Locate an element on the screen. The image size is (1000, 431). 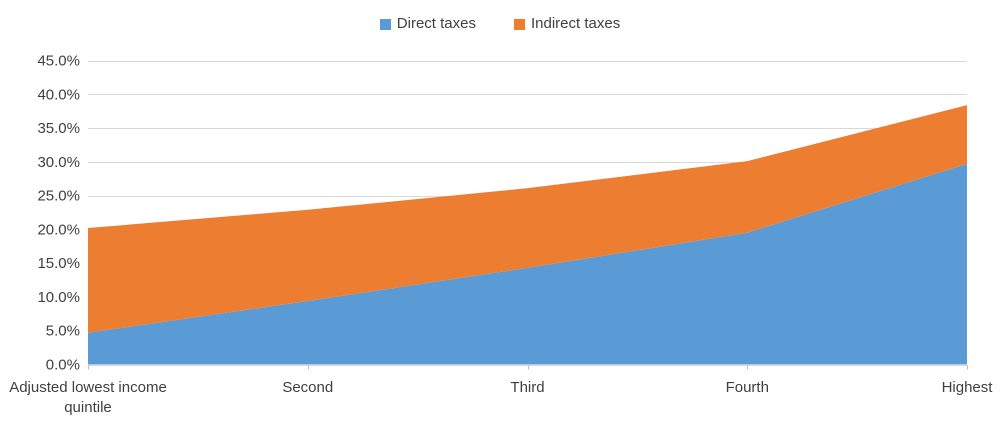
legend-swatch-direct-taxes is located at coordinates (385, 24).